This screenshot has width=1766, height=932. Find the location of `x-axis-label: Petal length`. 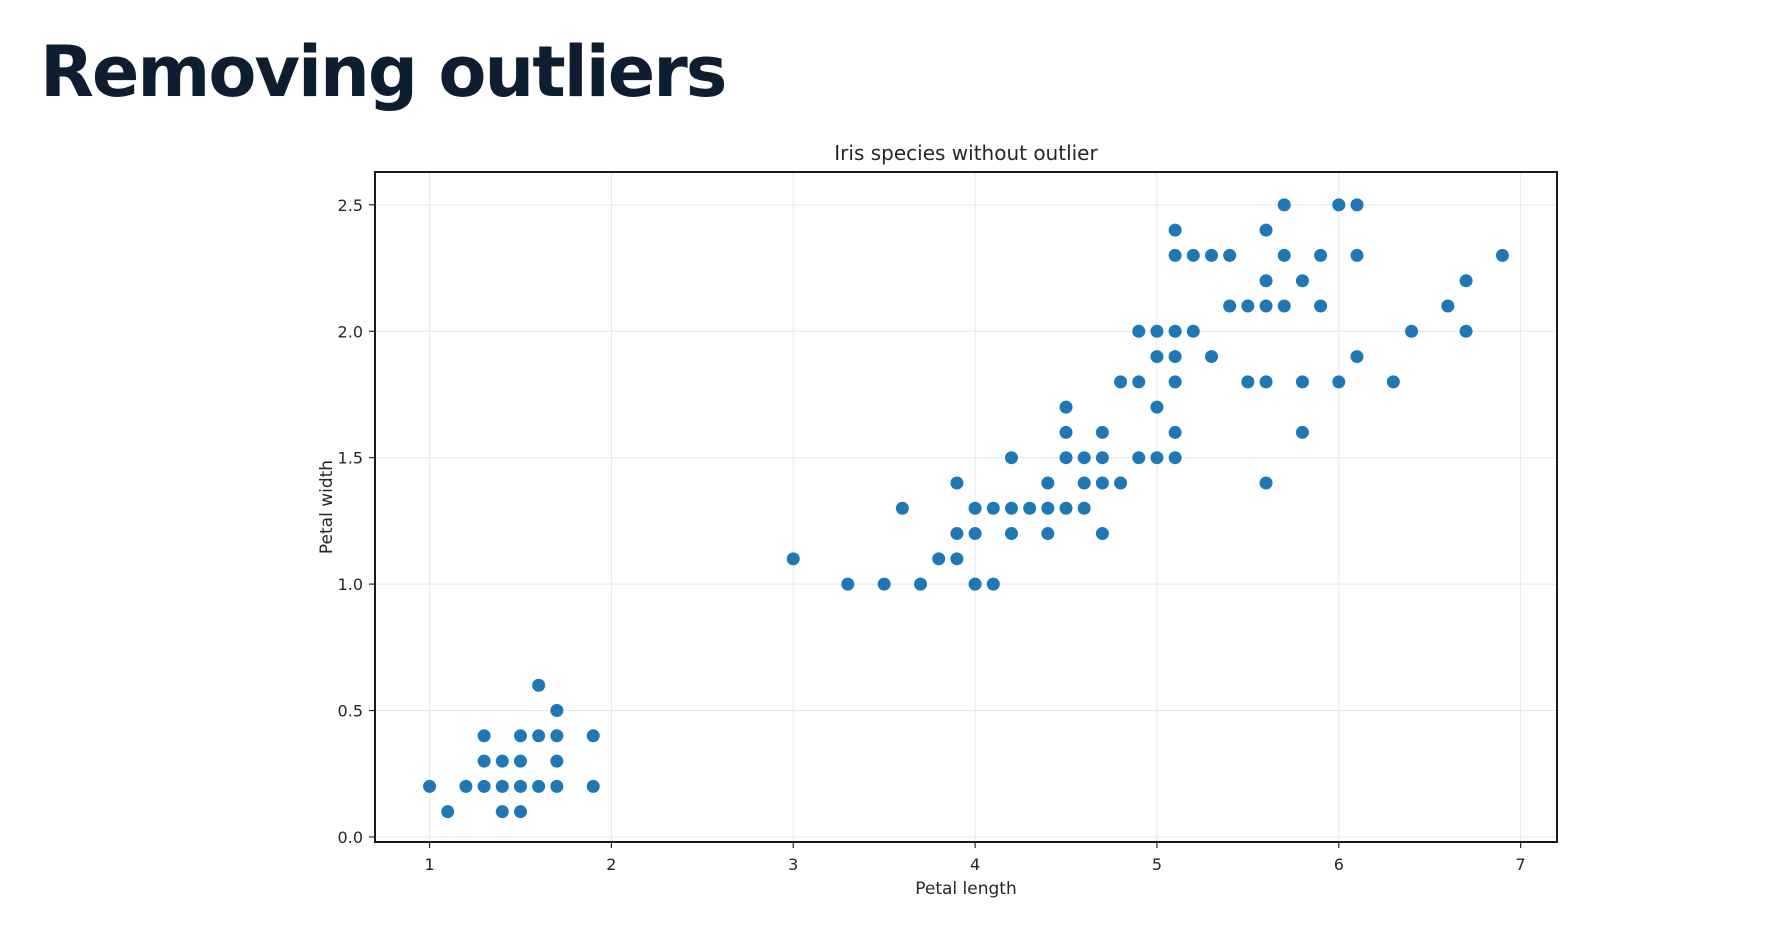

x-axis-label: Petal length is located at coordinates (966, 889).